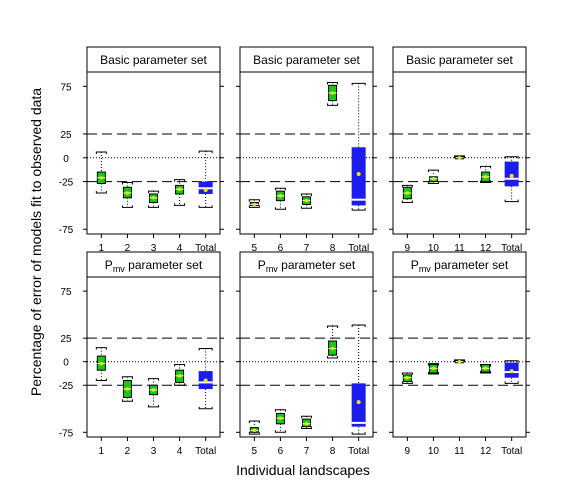 This screenshot has height=503, width=575. What do you see at coordinates (66, 135) in the screenshot?
I see `y-tick-label: 25` at bounding box center [66, 135].